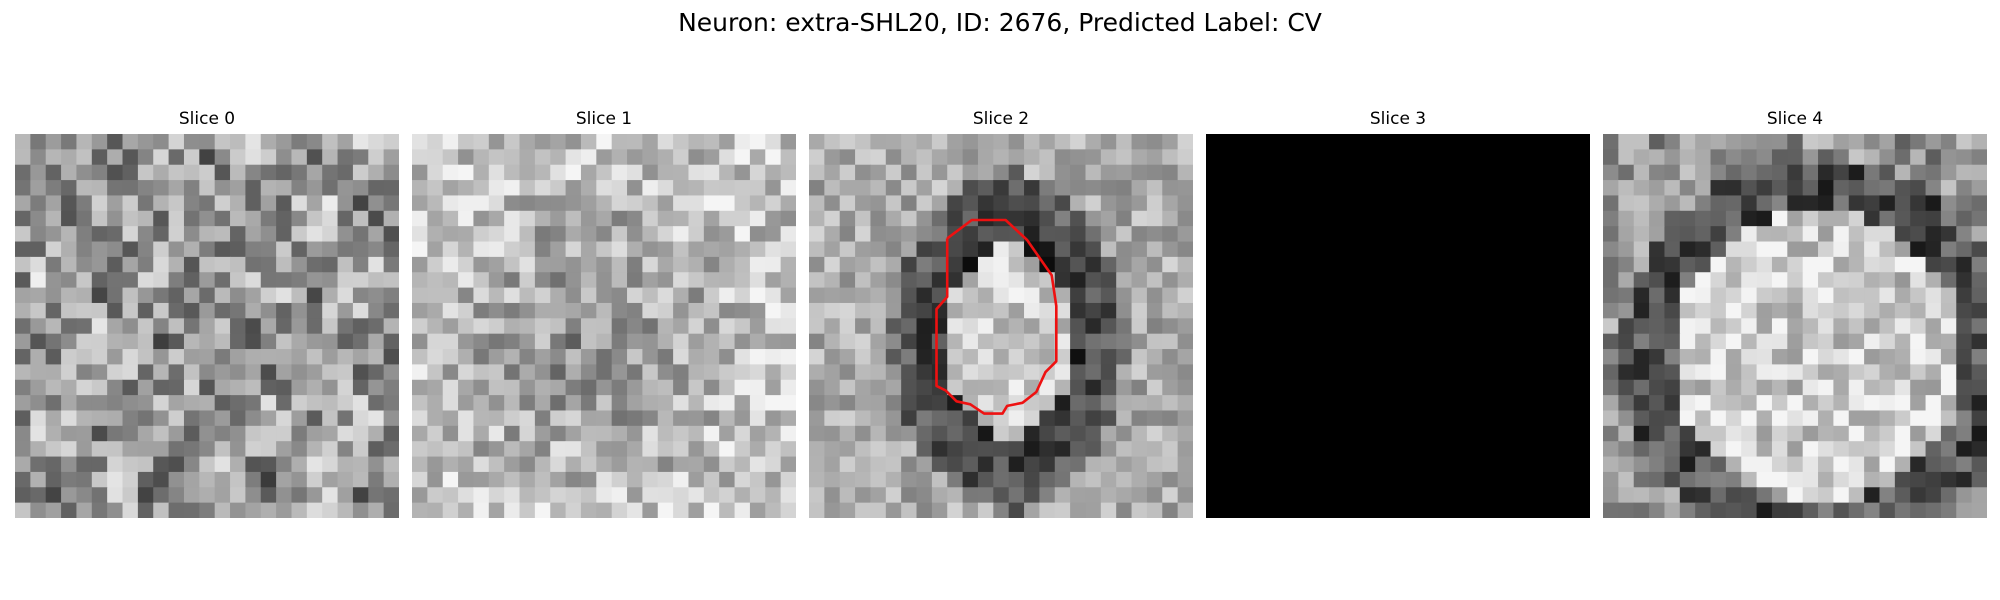 The height and width of the screenshot is (600, 2000). Describe the element at coordinates (207, 313) in the screenshot. I see `slice-panel-0: Slice 0` at that location.